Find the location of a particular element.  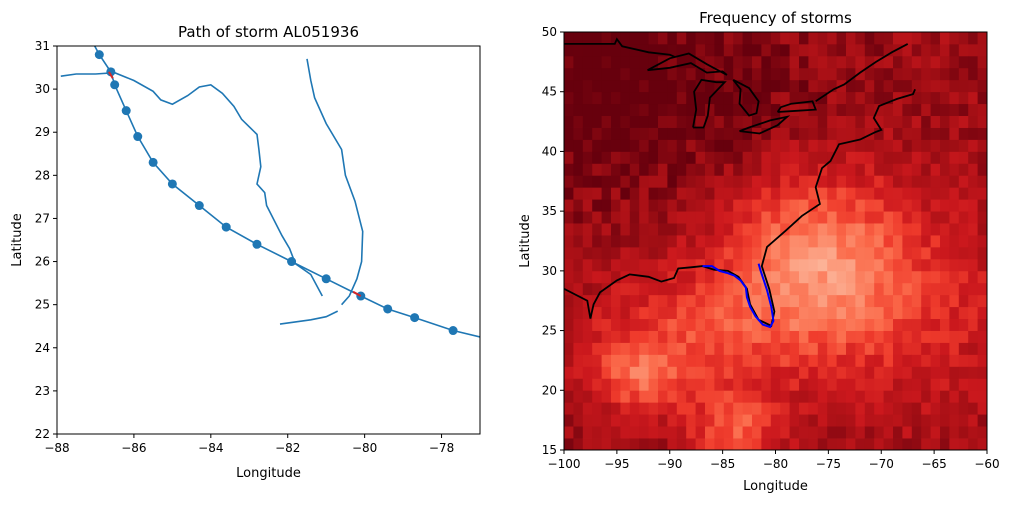

storm-track-point is located at coordinates (126, 111).